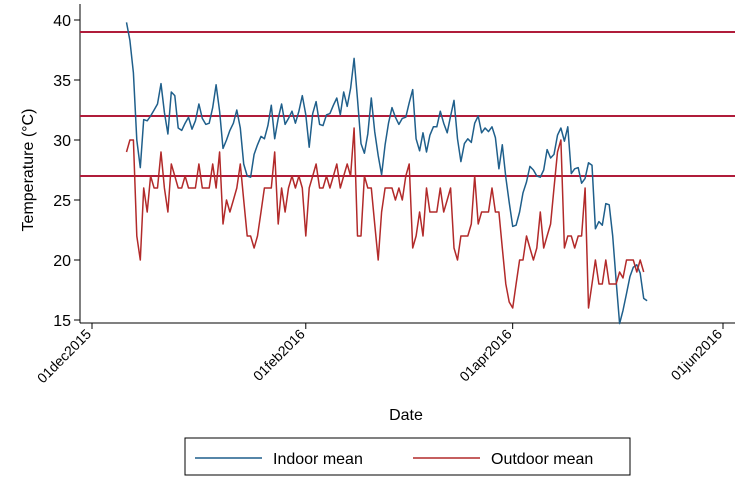 The image size is (743, 483). Describe the element at coordinates (62, 141) in the screenshot. I see `y-tick-label-30: 30` at that location.